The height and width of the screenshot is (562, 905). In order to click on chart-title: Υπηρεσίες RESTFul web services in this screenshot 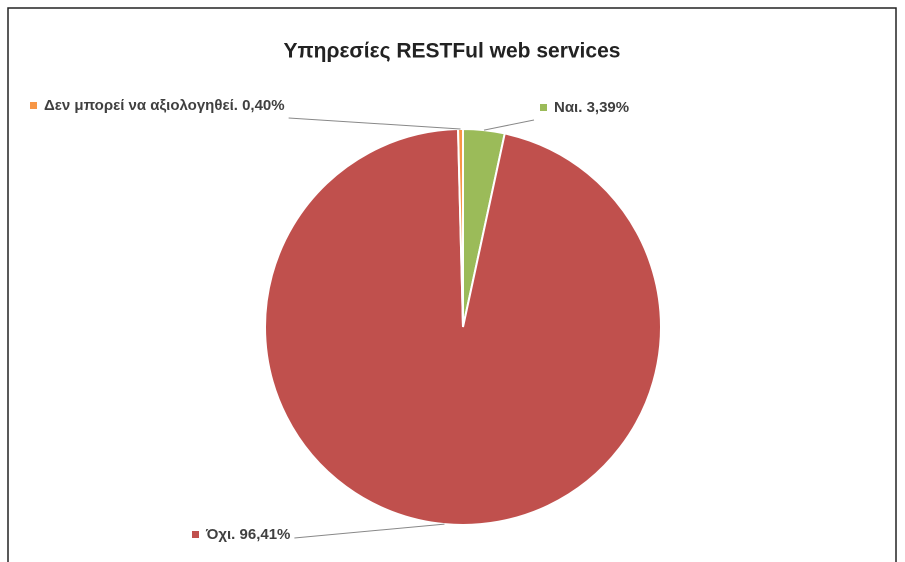, I will do `click(452, 51)`.